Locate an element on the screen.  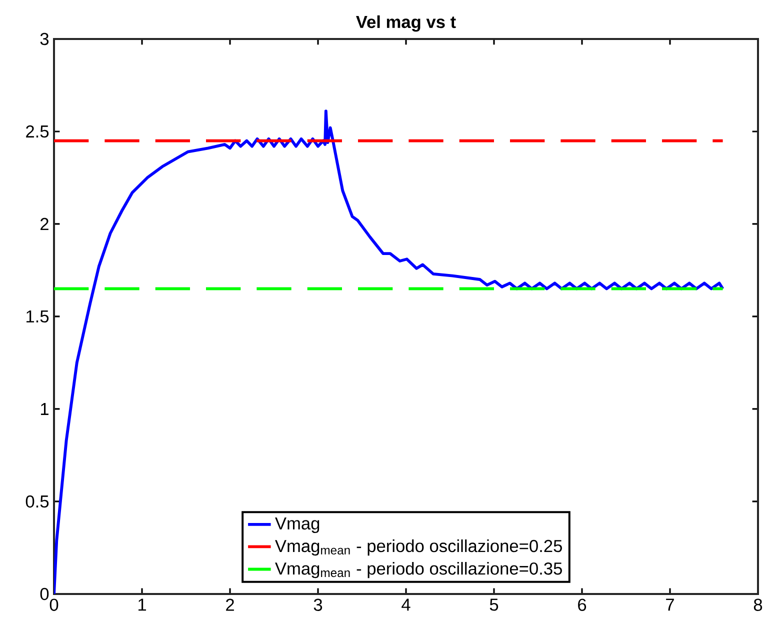
y-tick-label: 1.5 is located at coordinates (37, 316).